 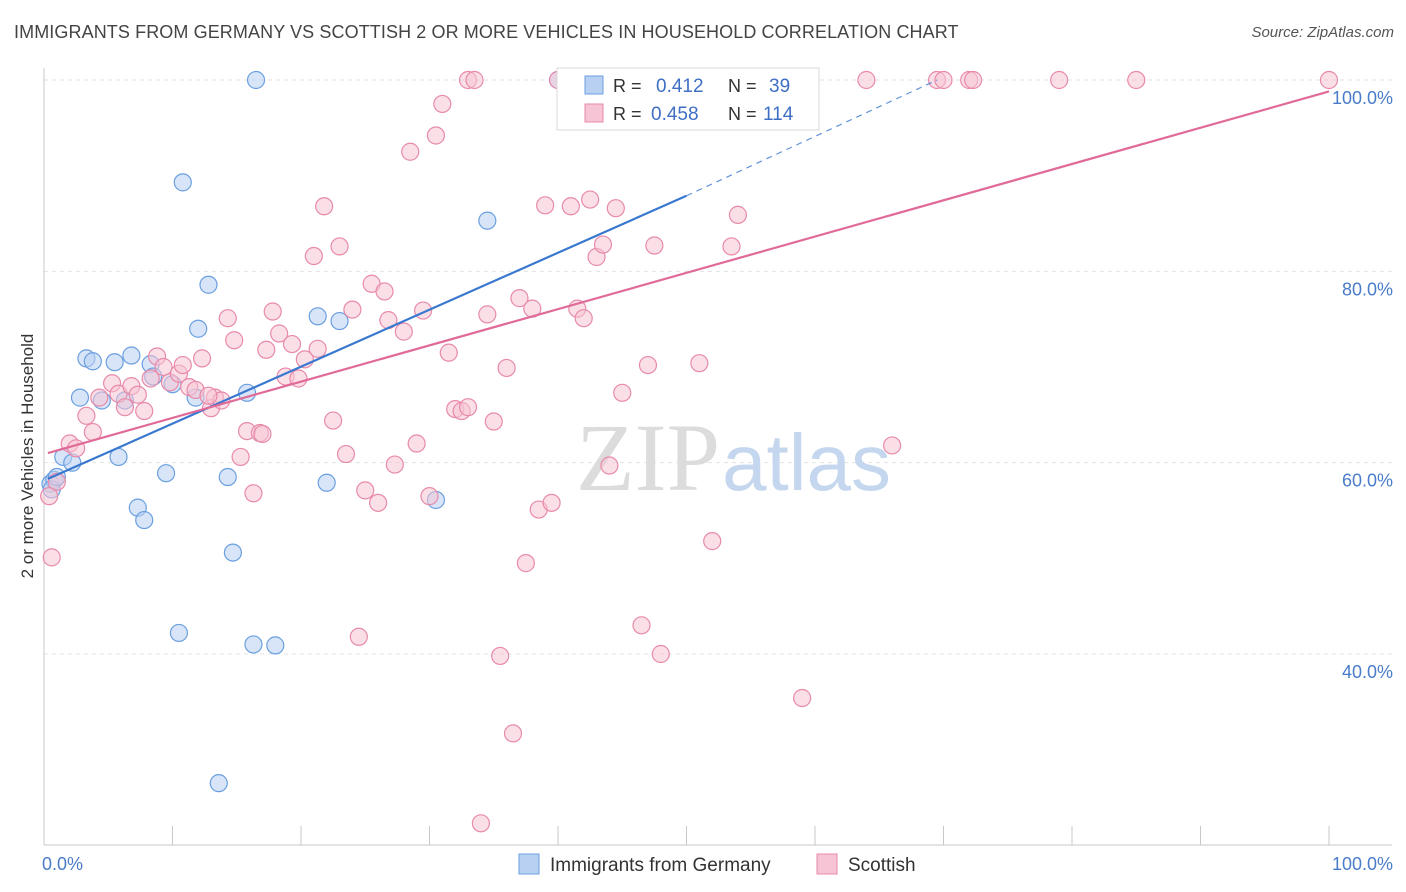 What do you see at coordinates (688, 99) in the screenshot?
I see `legend-box: R = 0.412 N = 39 R = 0.458 N = 114` at bounding box center [688, 99].